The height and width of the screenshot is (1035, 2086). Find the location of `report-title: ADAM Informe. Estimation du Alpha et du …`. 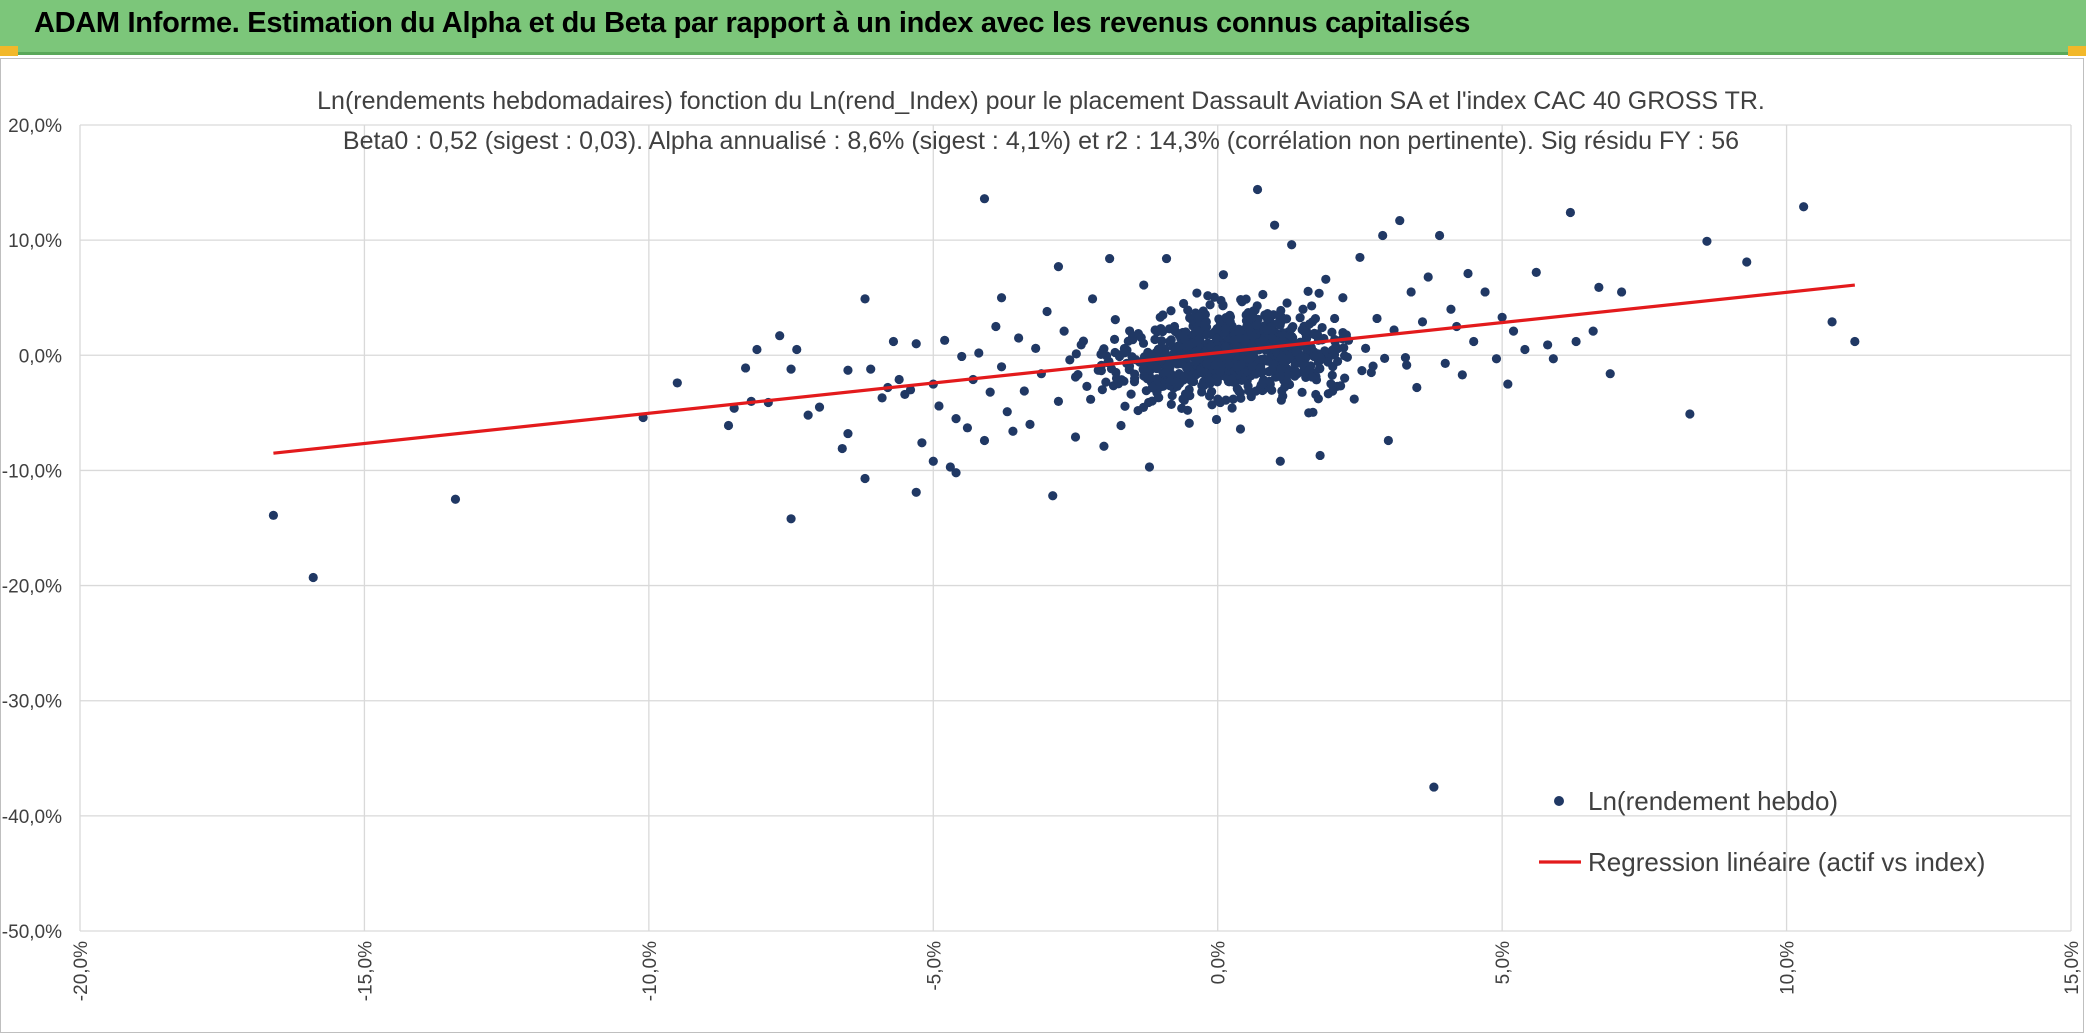

report-title: ADAM Informe. Estimation du Alpha et du … is located at coordinates (752, 23).